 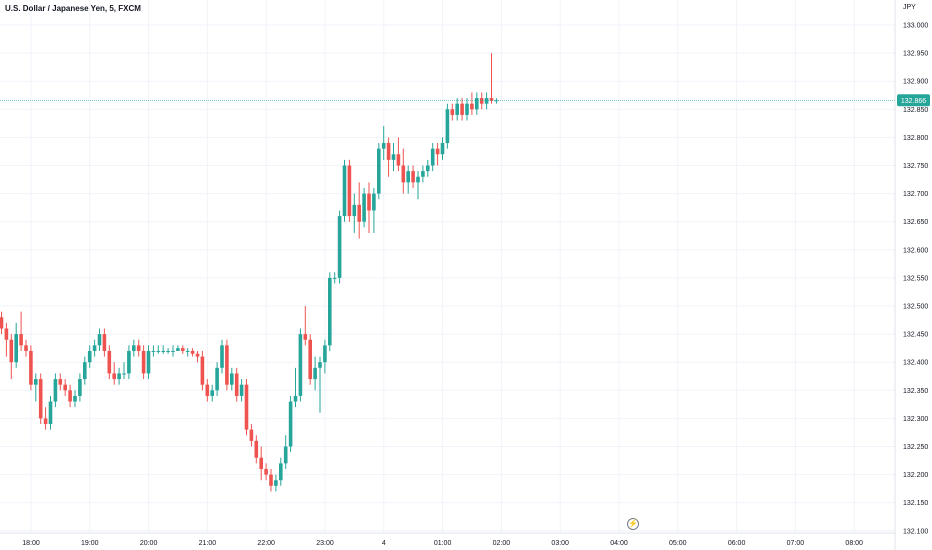 What do you see at coordinates (73, 8) in the screenshot?
I see `symbol-title: U.S. Dollar / Japanese Yen, 5, FXCM` at bounding box center [73, 8].